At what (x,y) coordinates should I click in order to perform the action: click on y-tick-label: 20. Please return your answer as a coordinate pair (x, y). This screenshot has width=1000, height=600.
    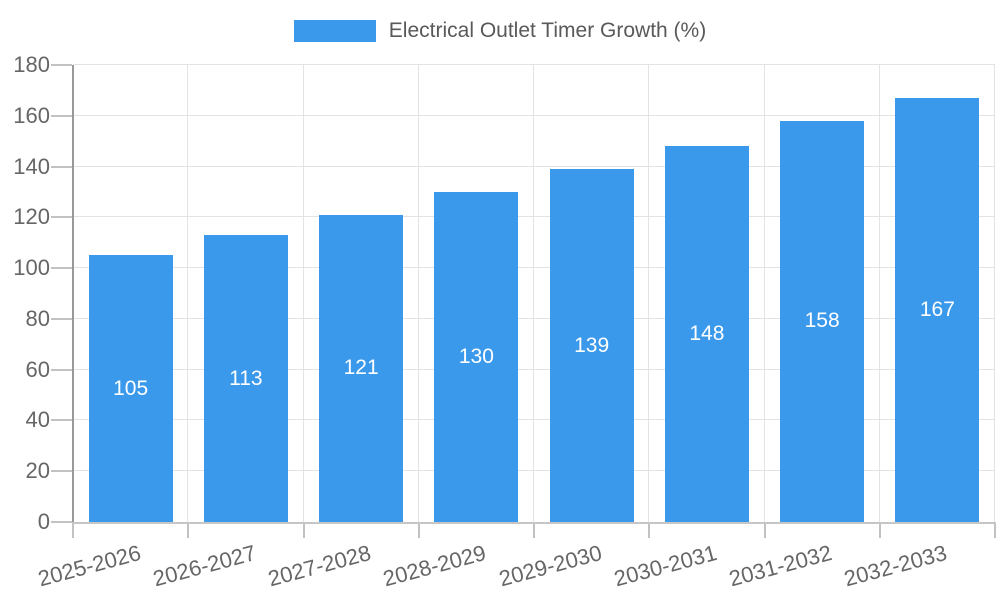
    Looking at the image, I should click on (37, 471).